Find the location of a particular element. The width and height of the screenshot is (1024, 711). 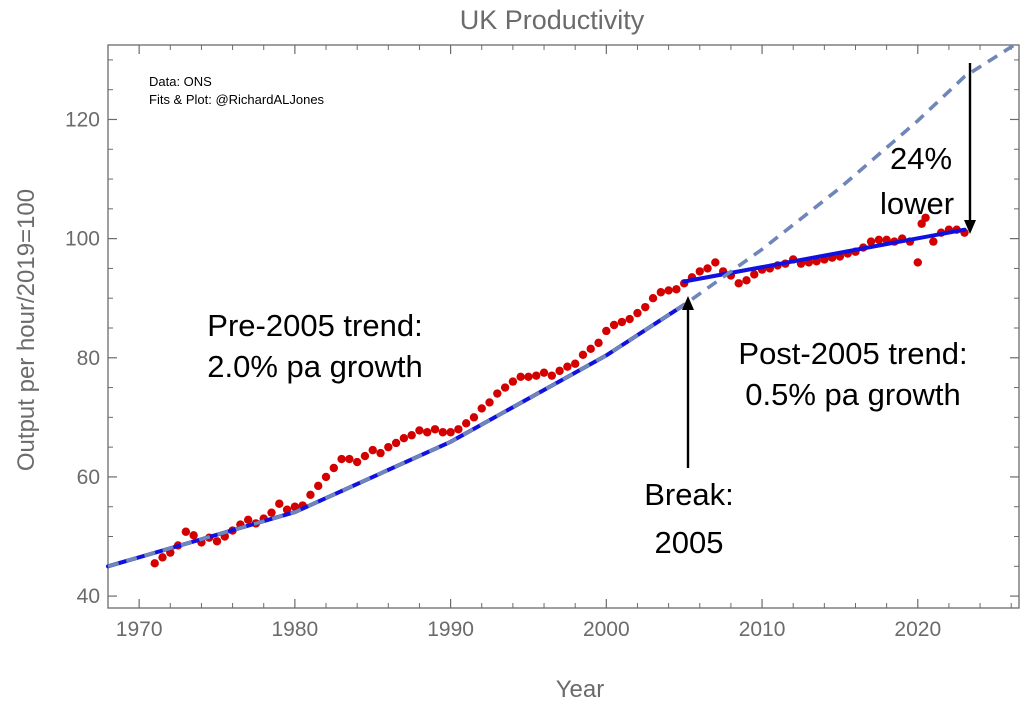

x-tick-label: 1980 is located at coordinates (295, 629).